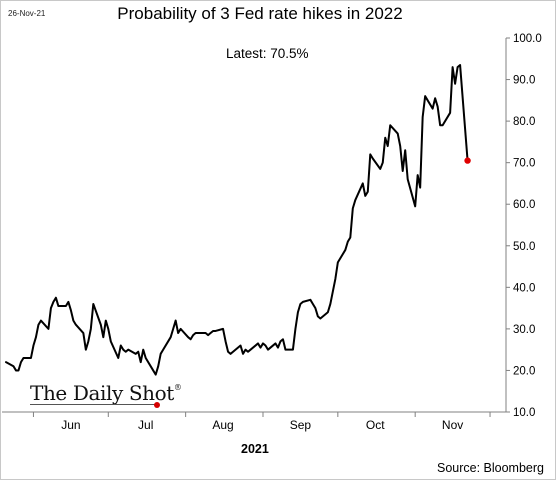 This screenshot has height=480, width=556. I want to click on y-tick-label: 70.0, so click(524, 164).